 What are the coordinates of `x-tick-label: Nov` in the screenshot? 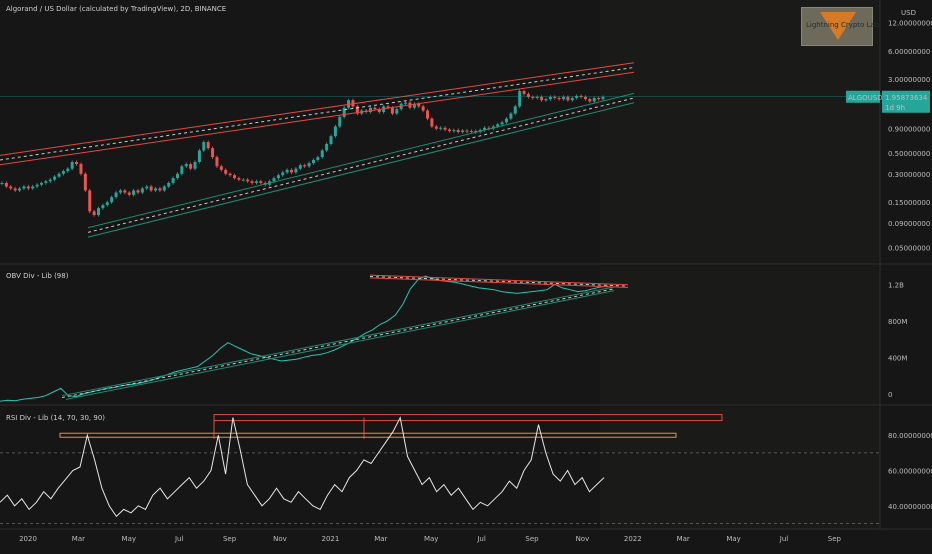 It's located at (583, 539).